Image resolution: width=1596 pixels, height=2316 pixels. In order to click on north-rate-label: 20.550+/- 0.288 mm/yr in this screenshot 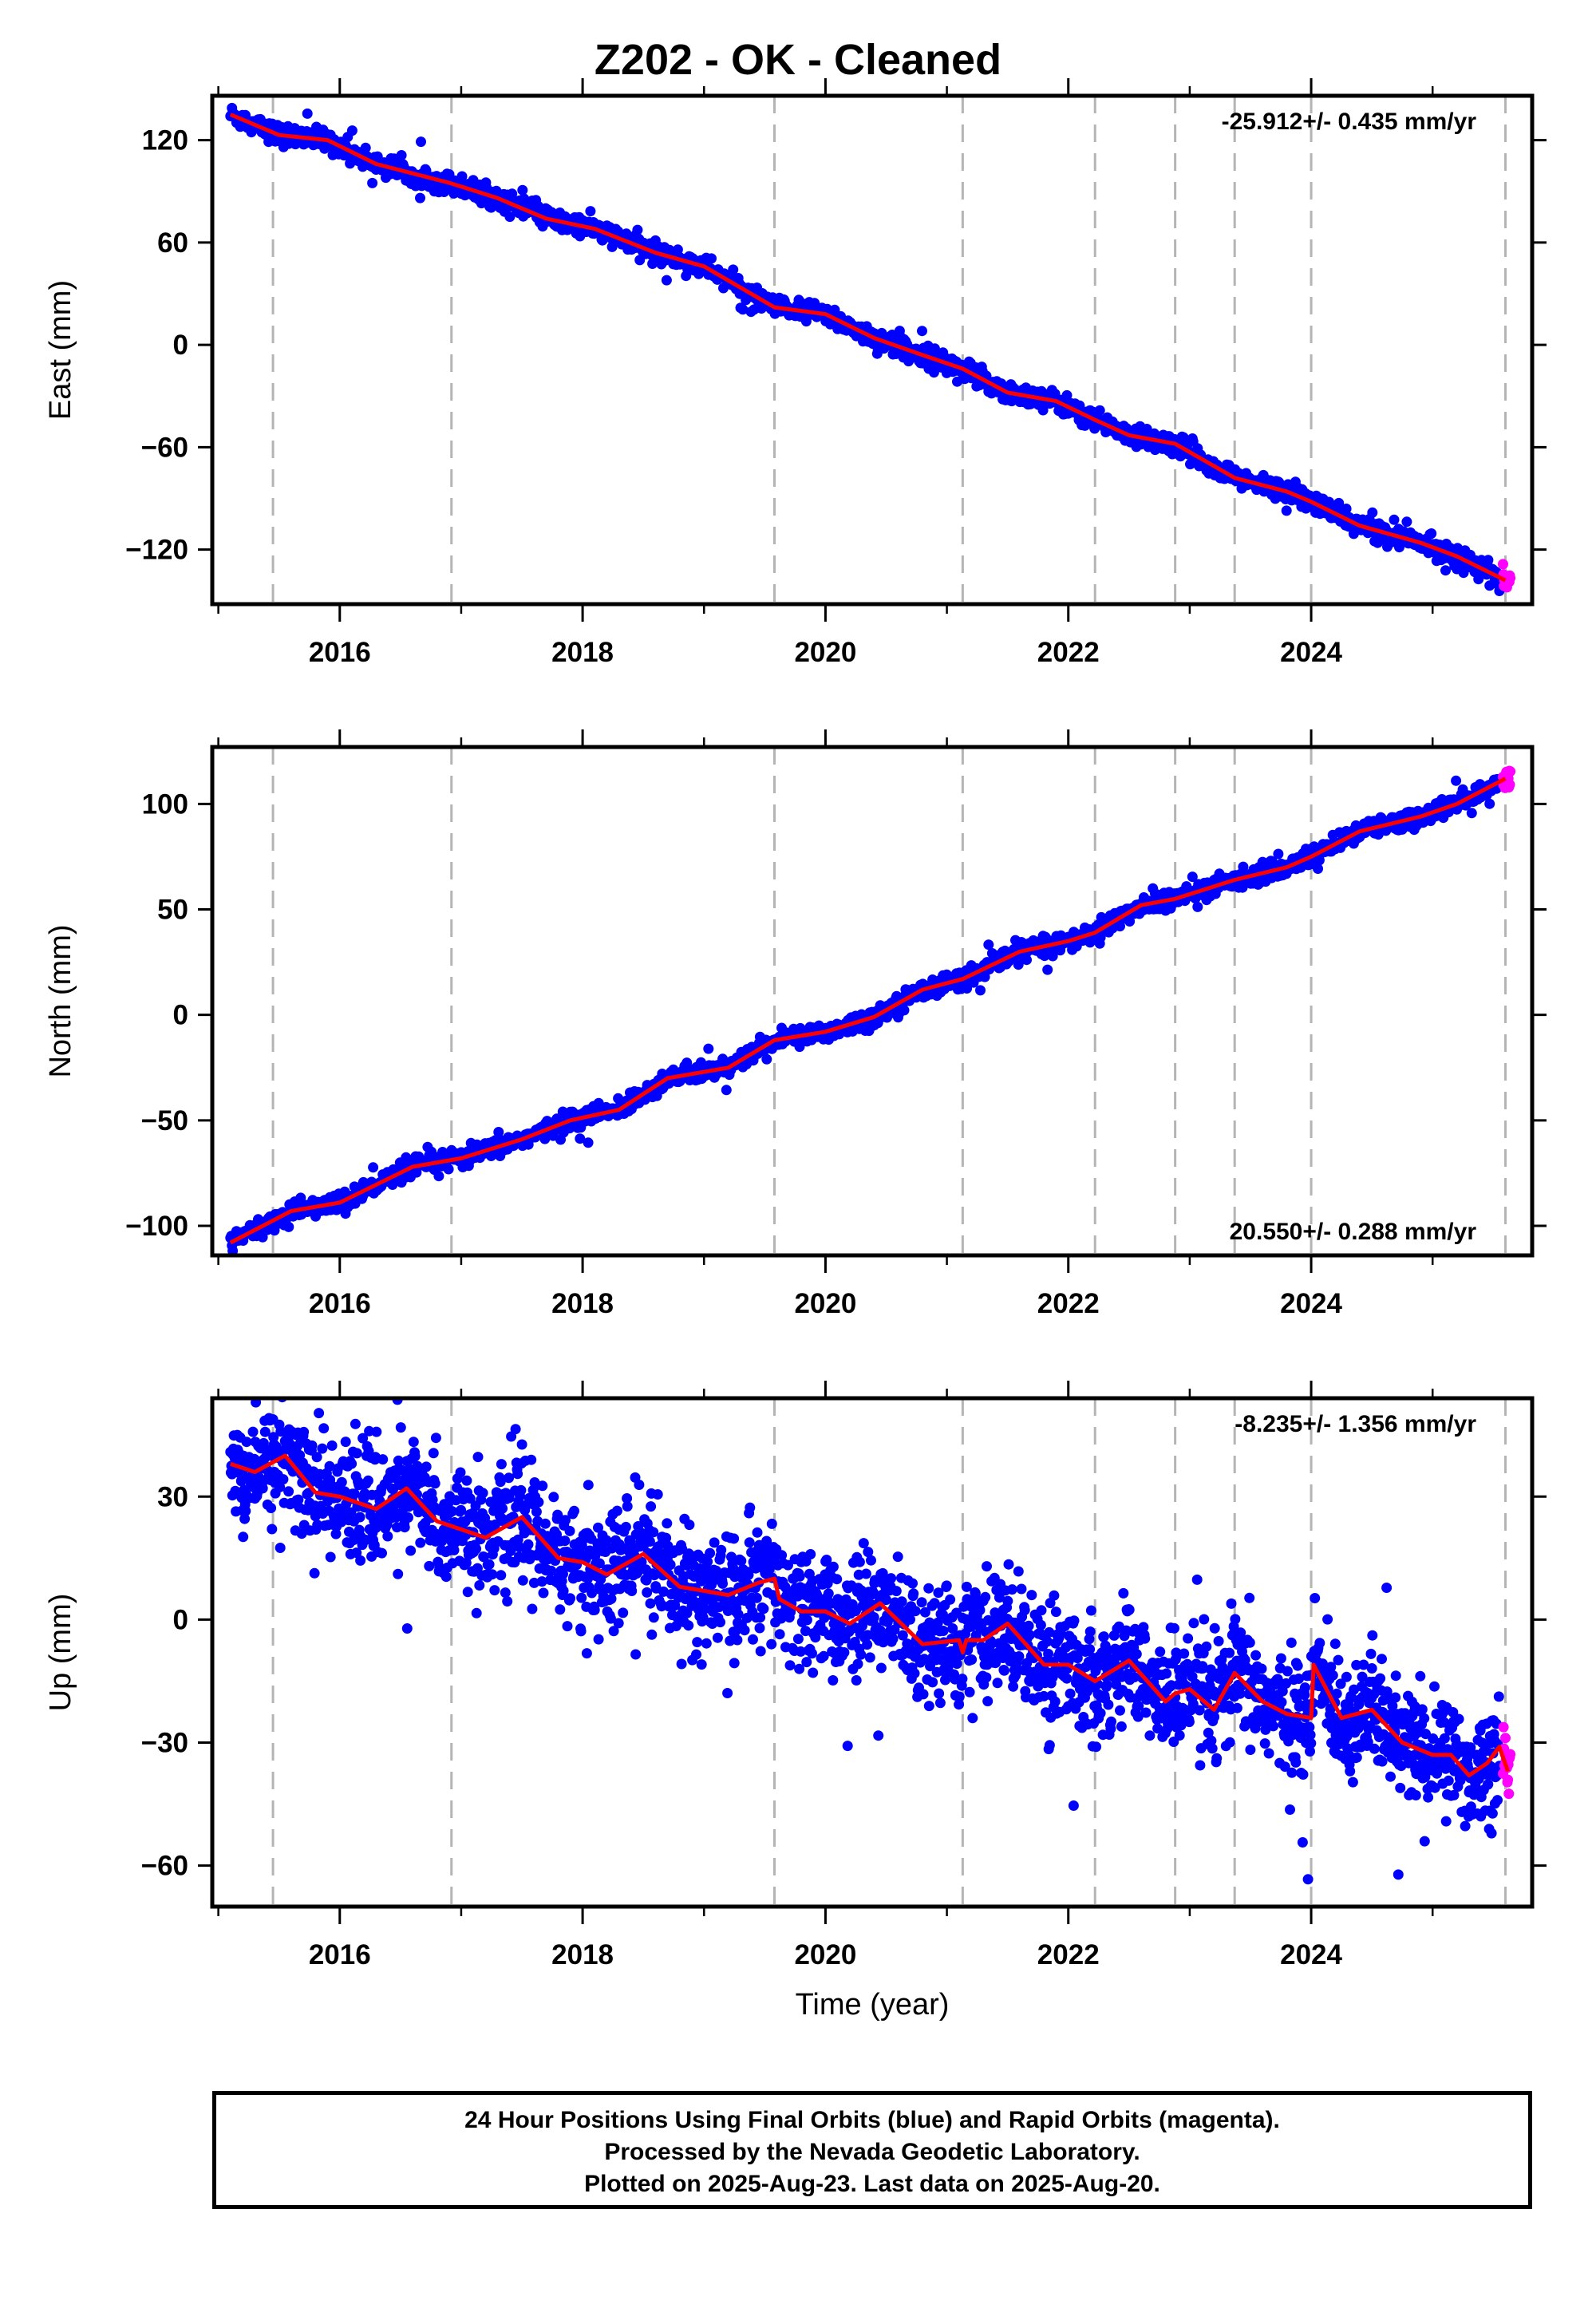, I will do `click(1353, 1232)`.